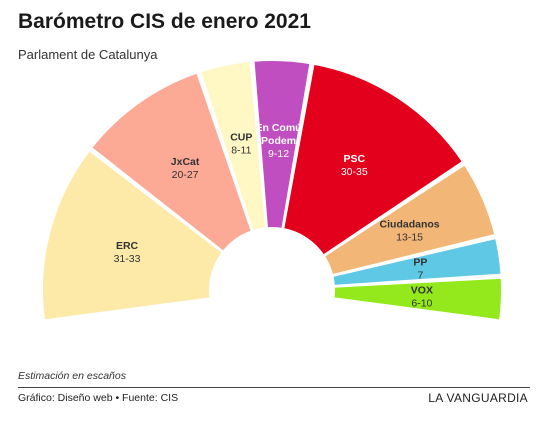 The height and width of the screenshot is (423, 544). I want to click on party-name: PP, so click(420, 262).